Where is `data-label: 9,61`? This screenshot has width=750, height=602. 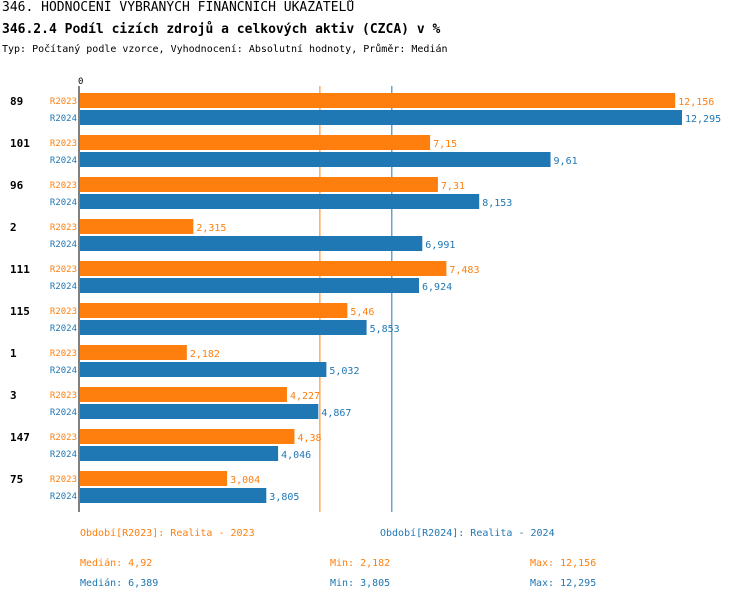 data-label: 9,61 is located at coordinates (566, 161).